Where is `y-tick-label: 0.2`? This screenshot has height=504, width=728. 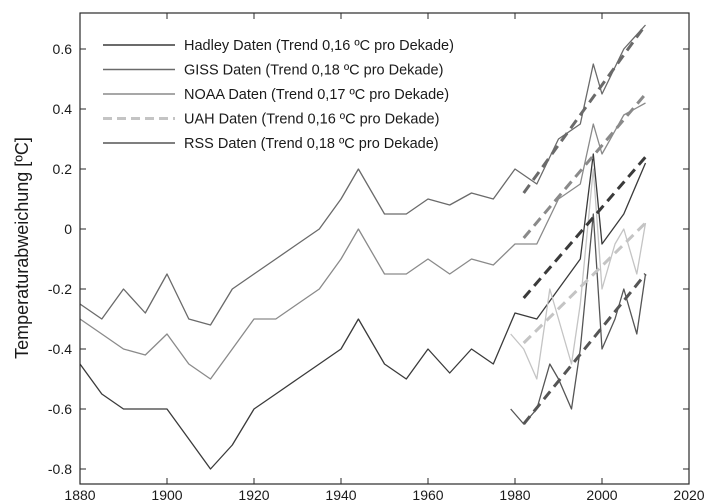 y-tick-label: 0.2 is located at coordinates (63, 169).